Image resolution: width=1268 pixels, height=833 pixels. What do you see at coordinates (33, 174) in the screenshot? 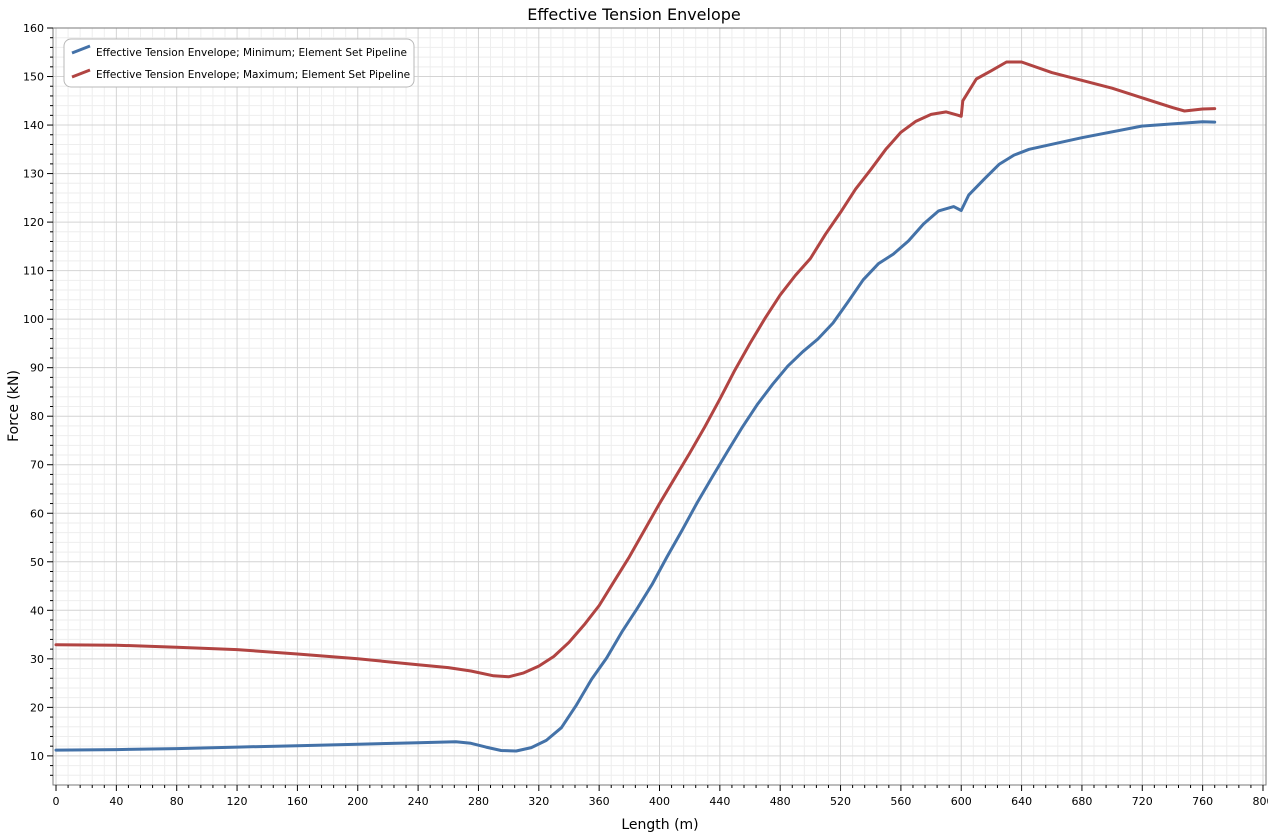
I see `y-tick-label: 130` at bounding box center [33, 174].